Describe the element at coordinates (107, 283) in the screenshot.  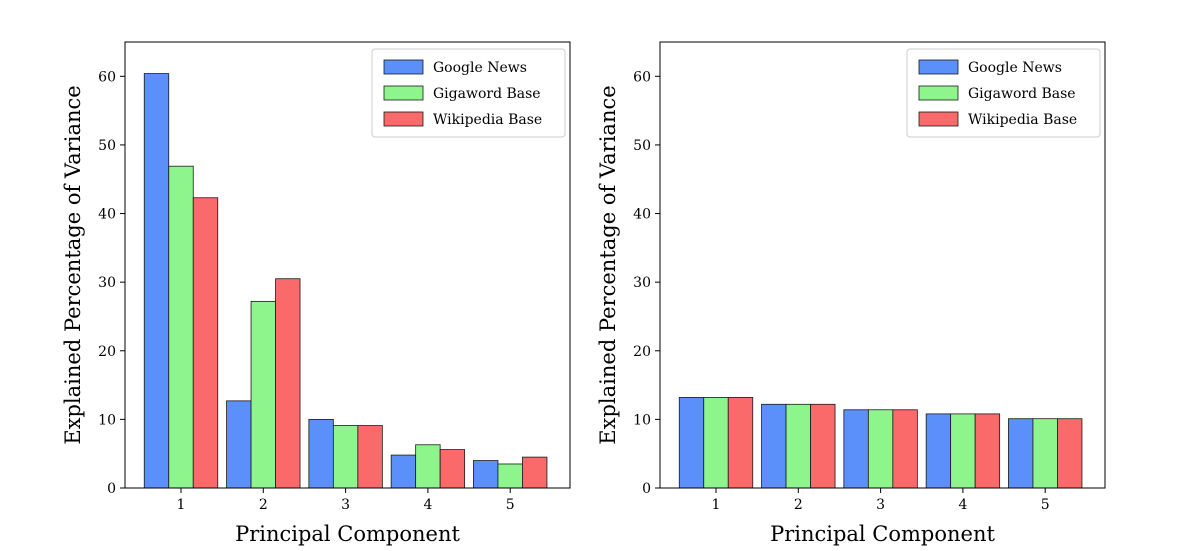
I see `y-tick-label-left-30: 30` at that location.